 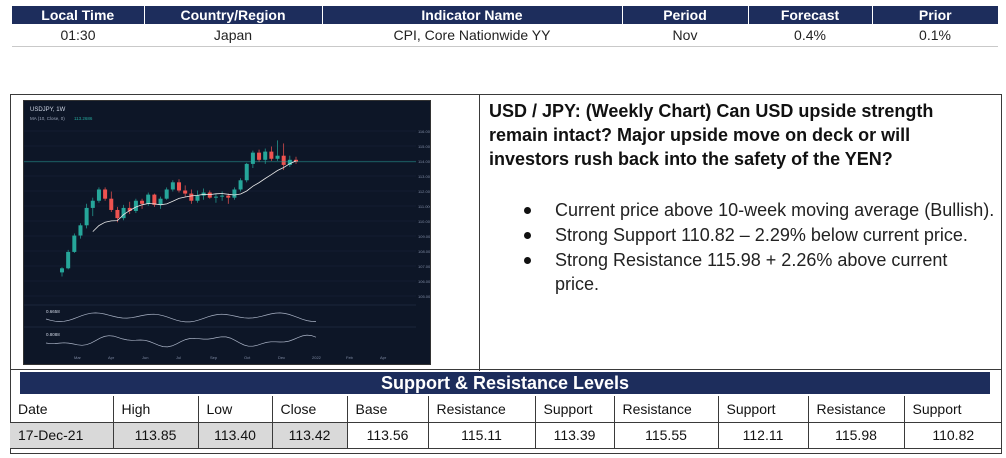 I want to click on sr-header-low: Low, so click(x=235, y=409).